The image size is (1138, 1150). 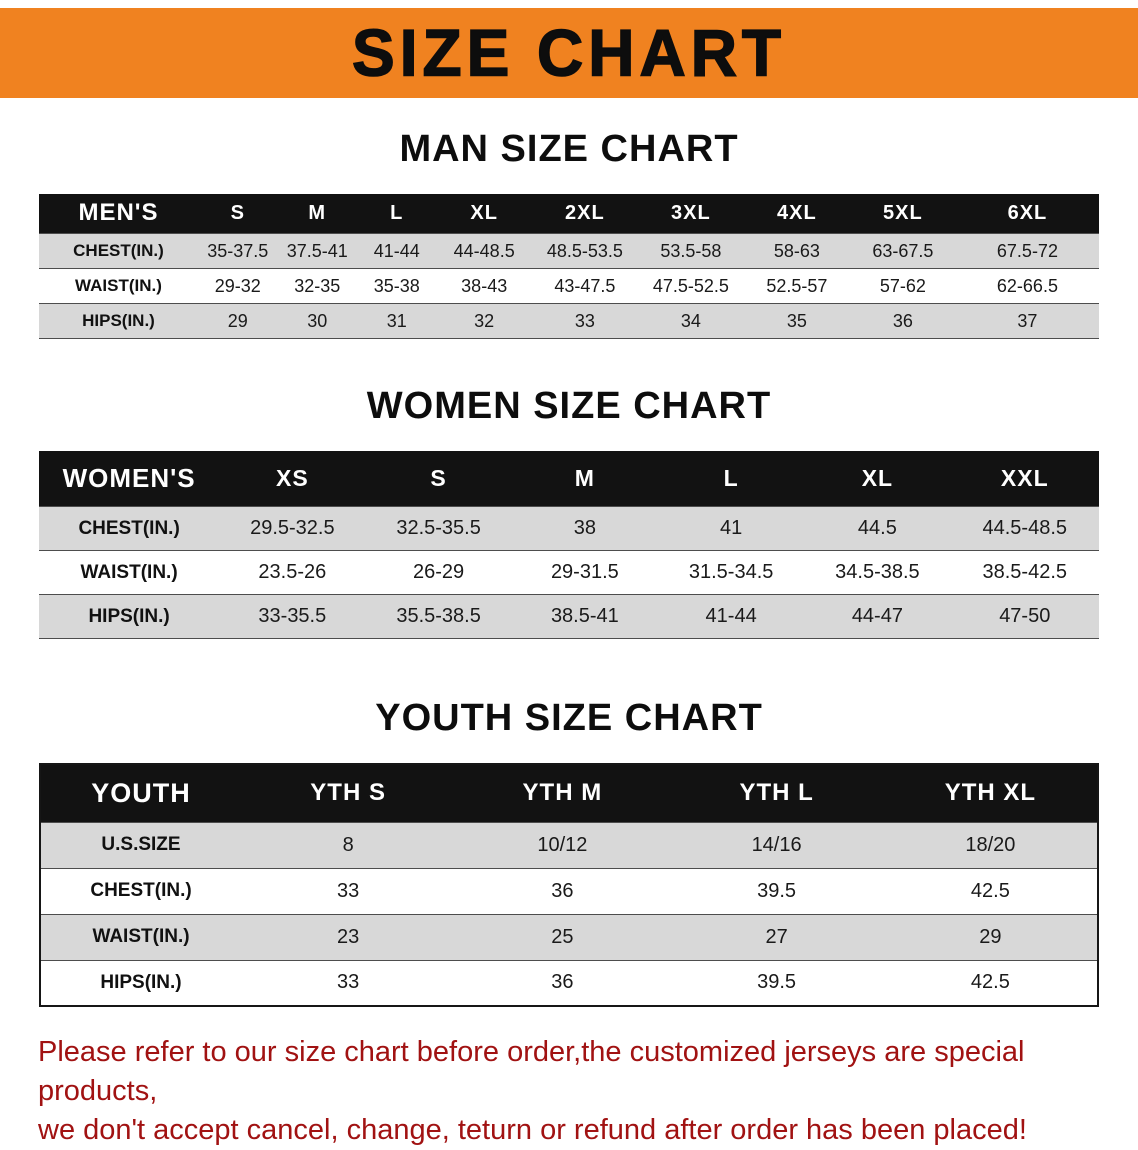 What do you see at coordinates (317, 321) in the screenshot?
I see `size-value: 30` at bounding box center [317, 321].